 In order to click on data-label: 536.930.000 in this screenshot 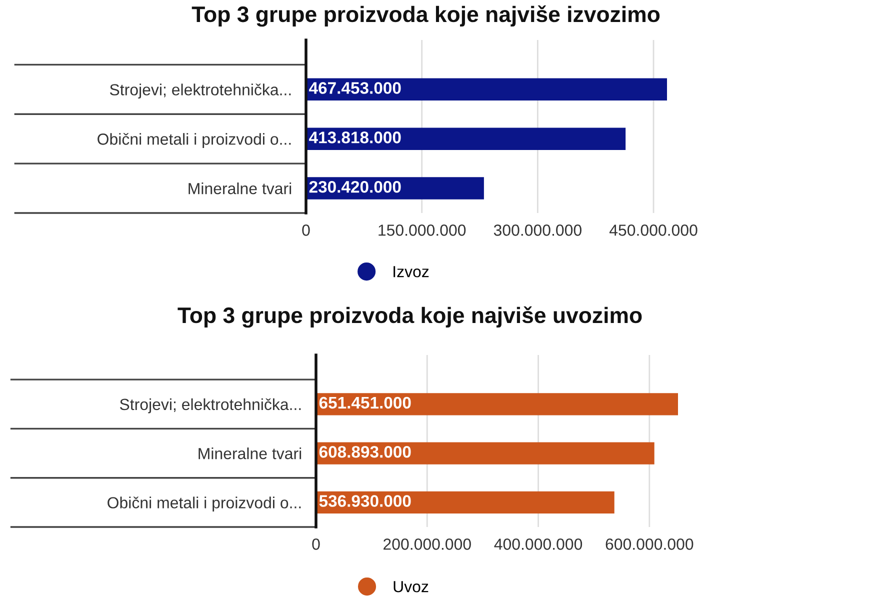, I will do `click(365, 501)`.